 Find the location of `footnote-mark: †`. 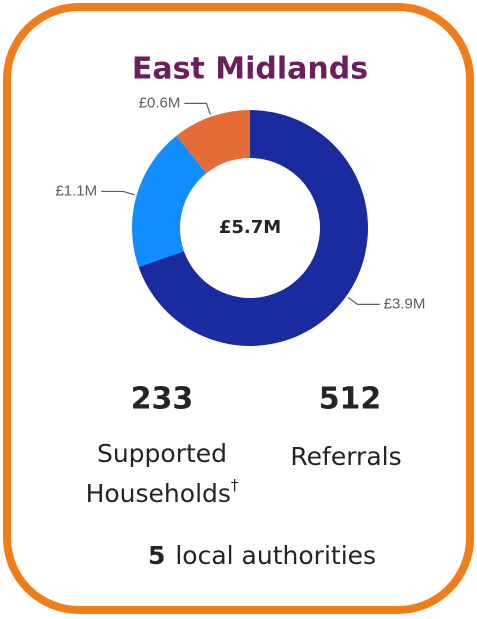

footnote-mark: † is located at coordinates (235, 485).